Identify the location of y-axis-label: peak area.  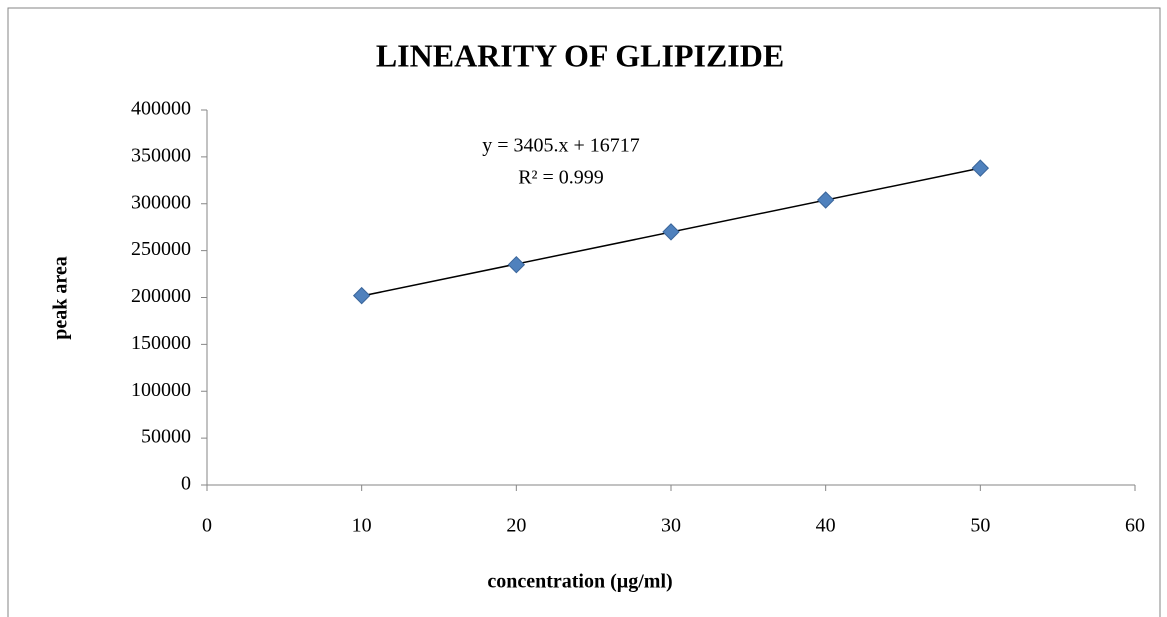
(61, 298).